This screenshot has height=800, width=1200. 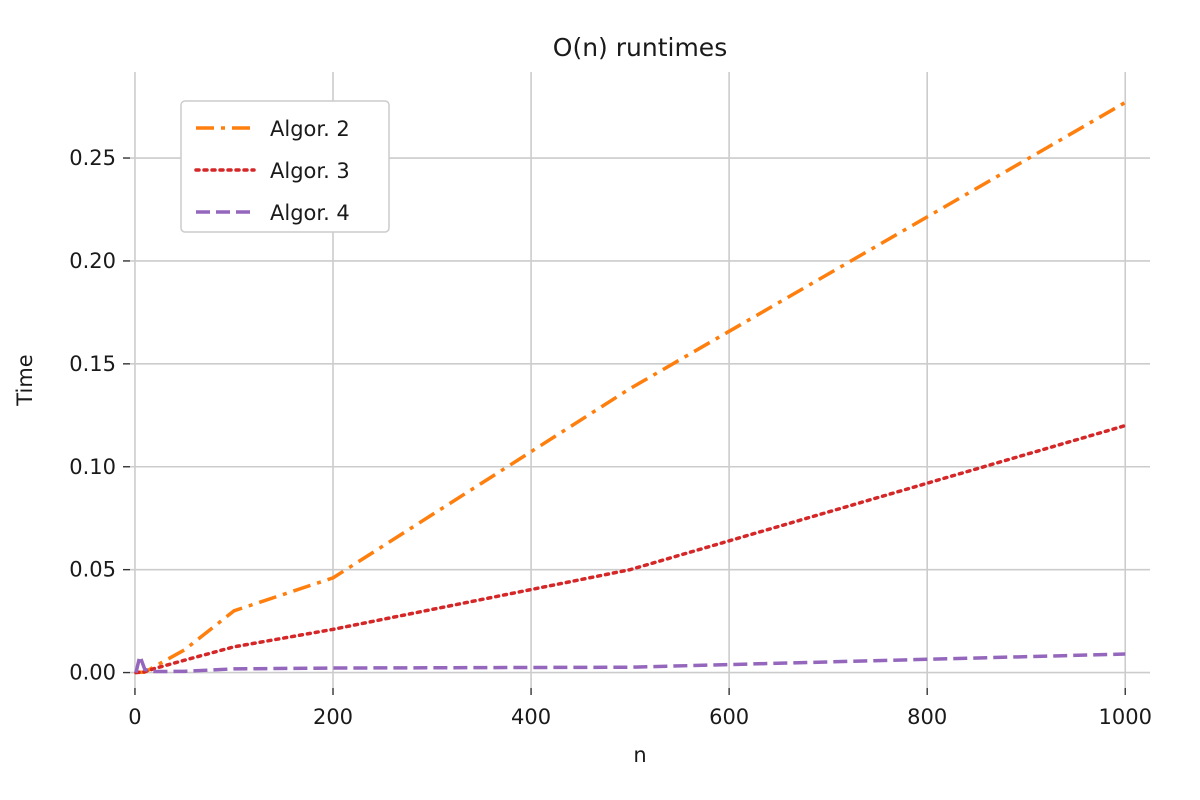 I want to click on legend-label: Algor. 3, so click(x=310, y=171).